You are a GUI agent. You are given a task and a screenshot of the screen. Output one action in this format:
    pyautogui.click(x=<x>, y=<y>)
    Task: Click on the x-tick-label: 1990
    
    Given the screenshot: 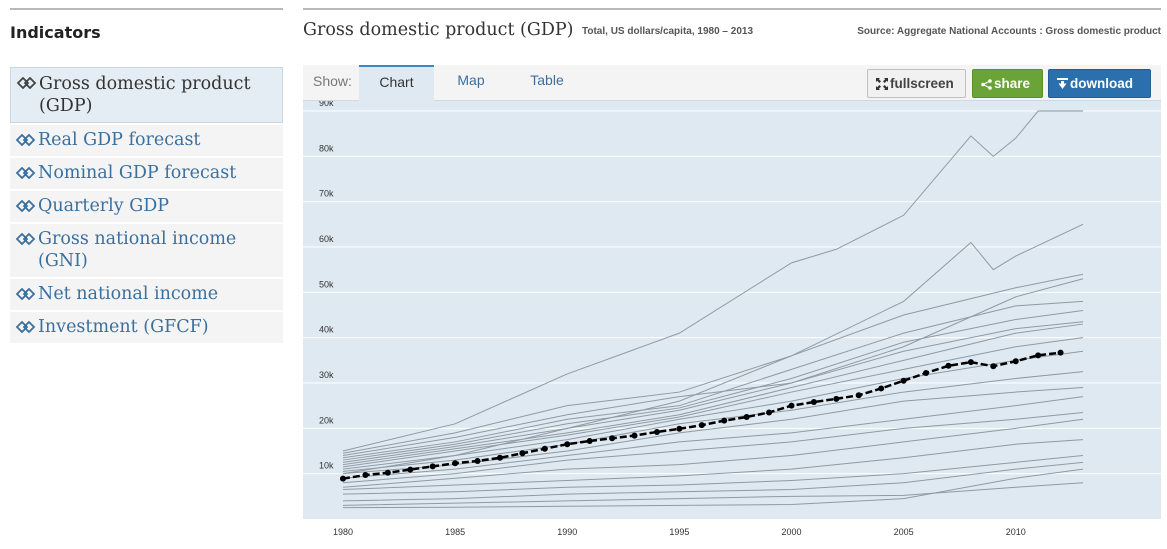 What is the action you would take?
    pyautogui.click(x=567, y=532)
    